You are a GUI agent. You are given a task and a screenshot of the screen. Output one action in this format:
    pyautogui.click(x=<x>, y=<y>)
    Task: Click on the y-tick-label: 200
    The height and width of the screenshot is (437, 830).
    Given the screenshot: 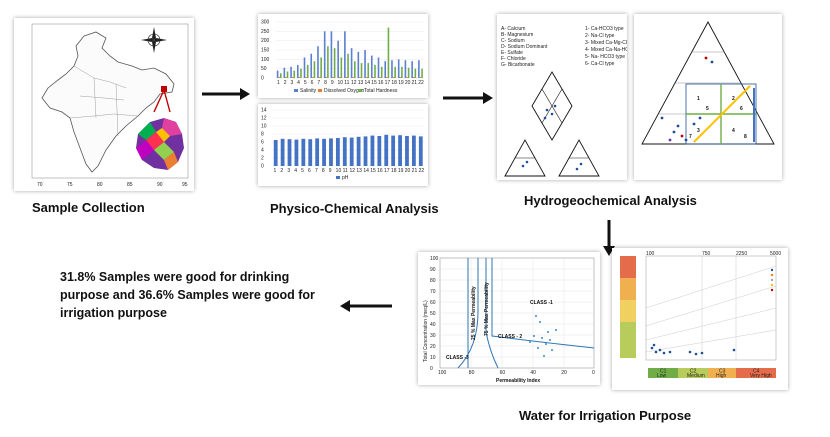 What is the action you would take?
    pyautogui.click(x=265, y=41)
    